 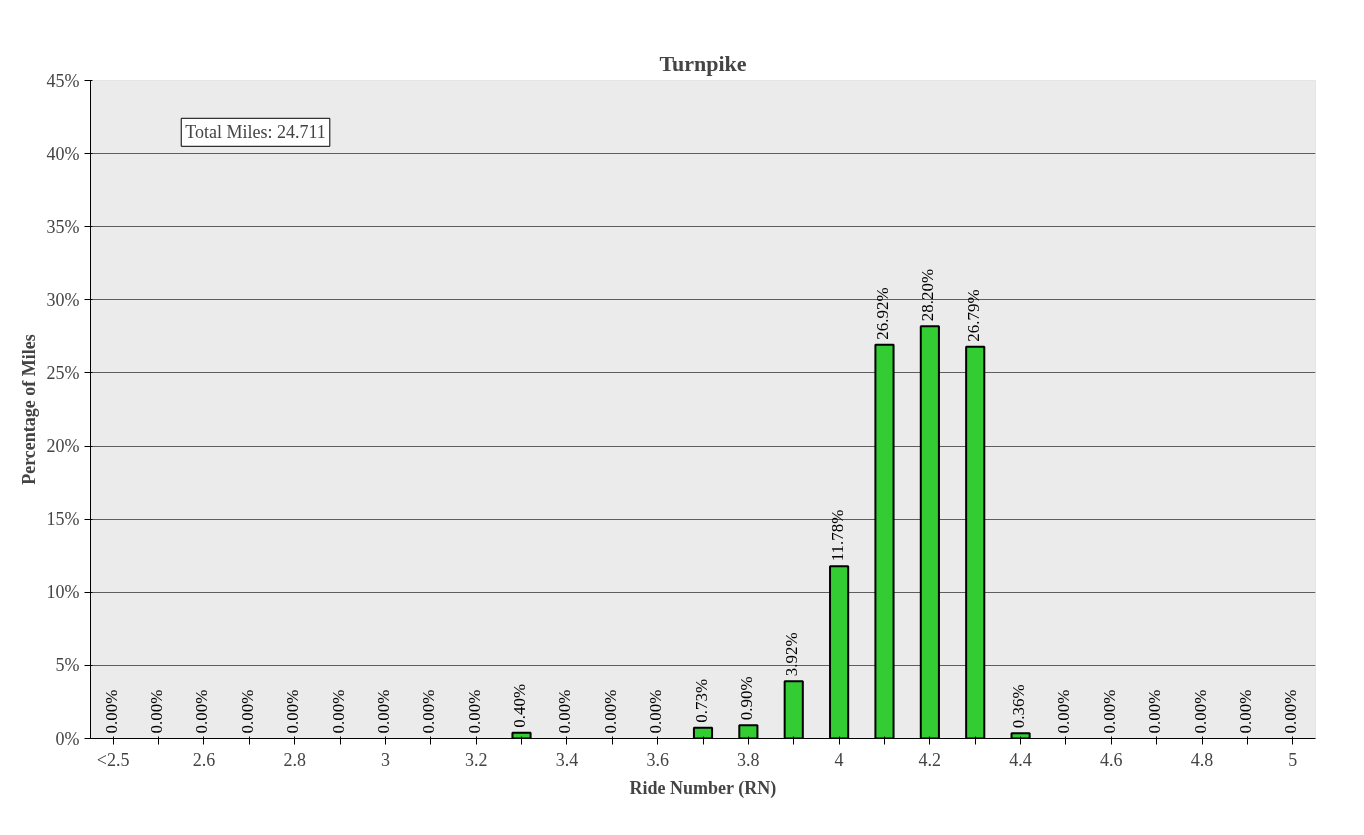 What do you see at coordinates (204, 759) in the screenshot?
I see `x-tick-label: 2.6` at bounding box center [204, 759].